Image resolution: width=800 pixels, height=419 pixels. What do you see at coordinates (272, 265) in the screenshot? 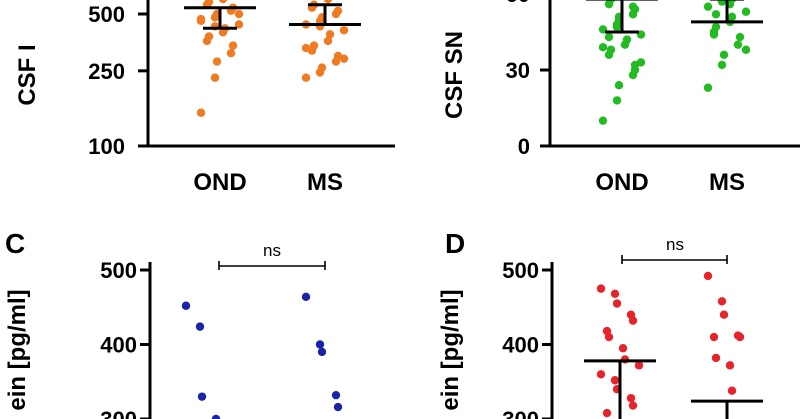
I see `panel-c-significance-bracket` at bounding box center [272, 265].